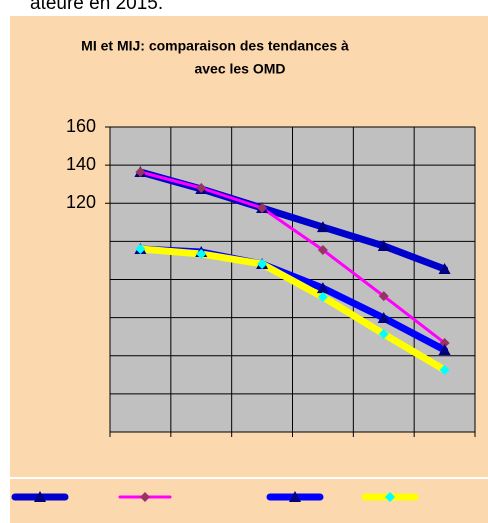 The height and width of the screenshot is (523, 488). What do you see at coordinates (96, 7) in the screenshot?
I see `caption: ateure en 2015.` at bounding box center [96, 7].